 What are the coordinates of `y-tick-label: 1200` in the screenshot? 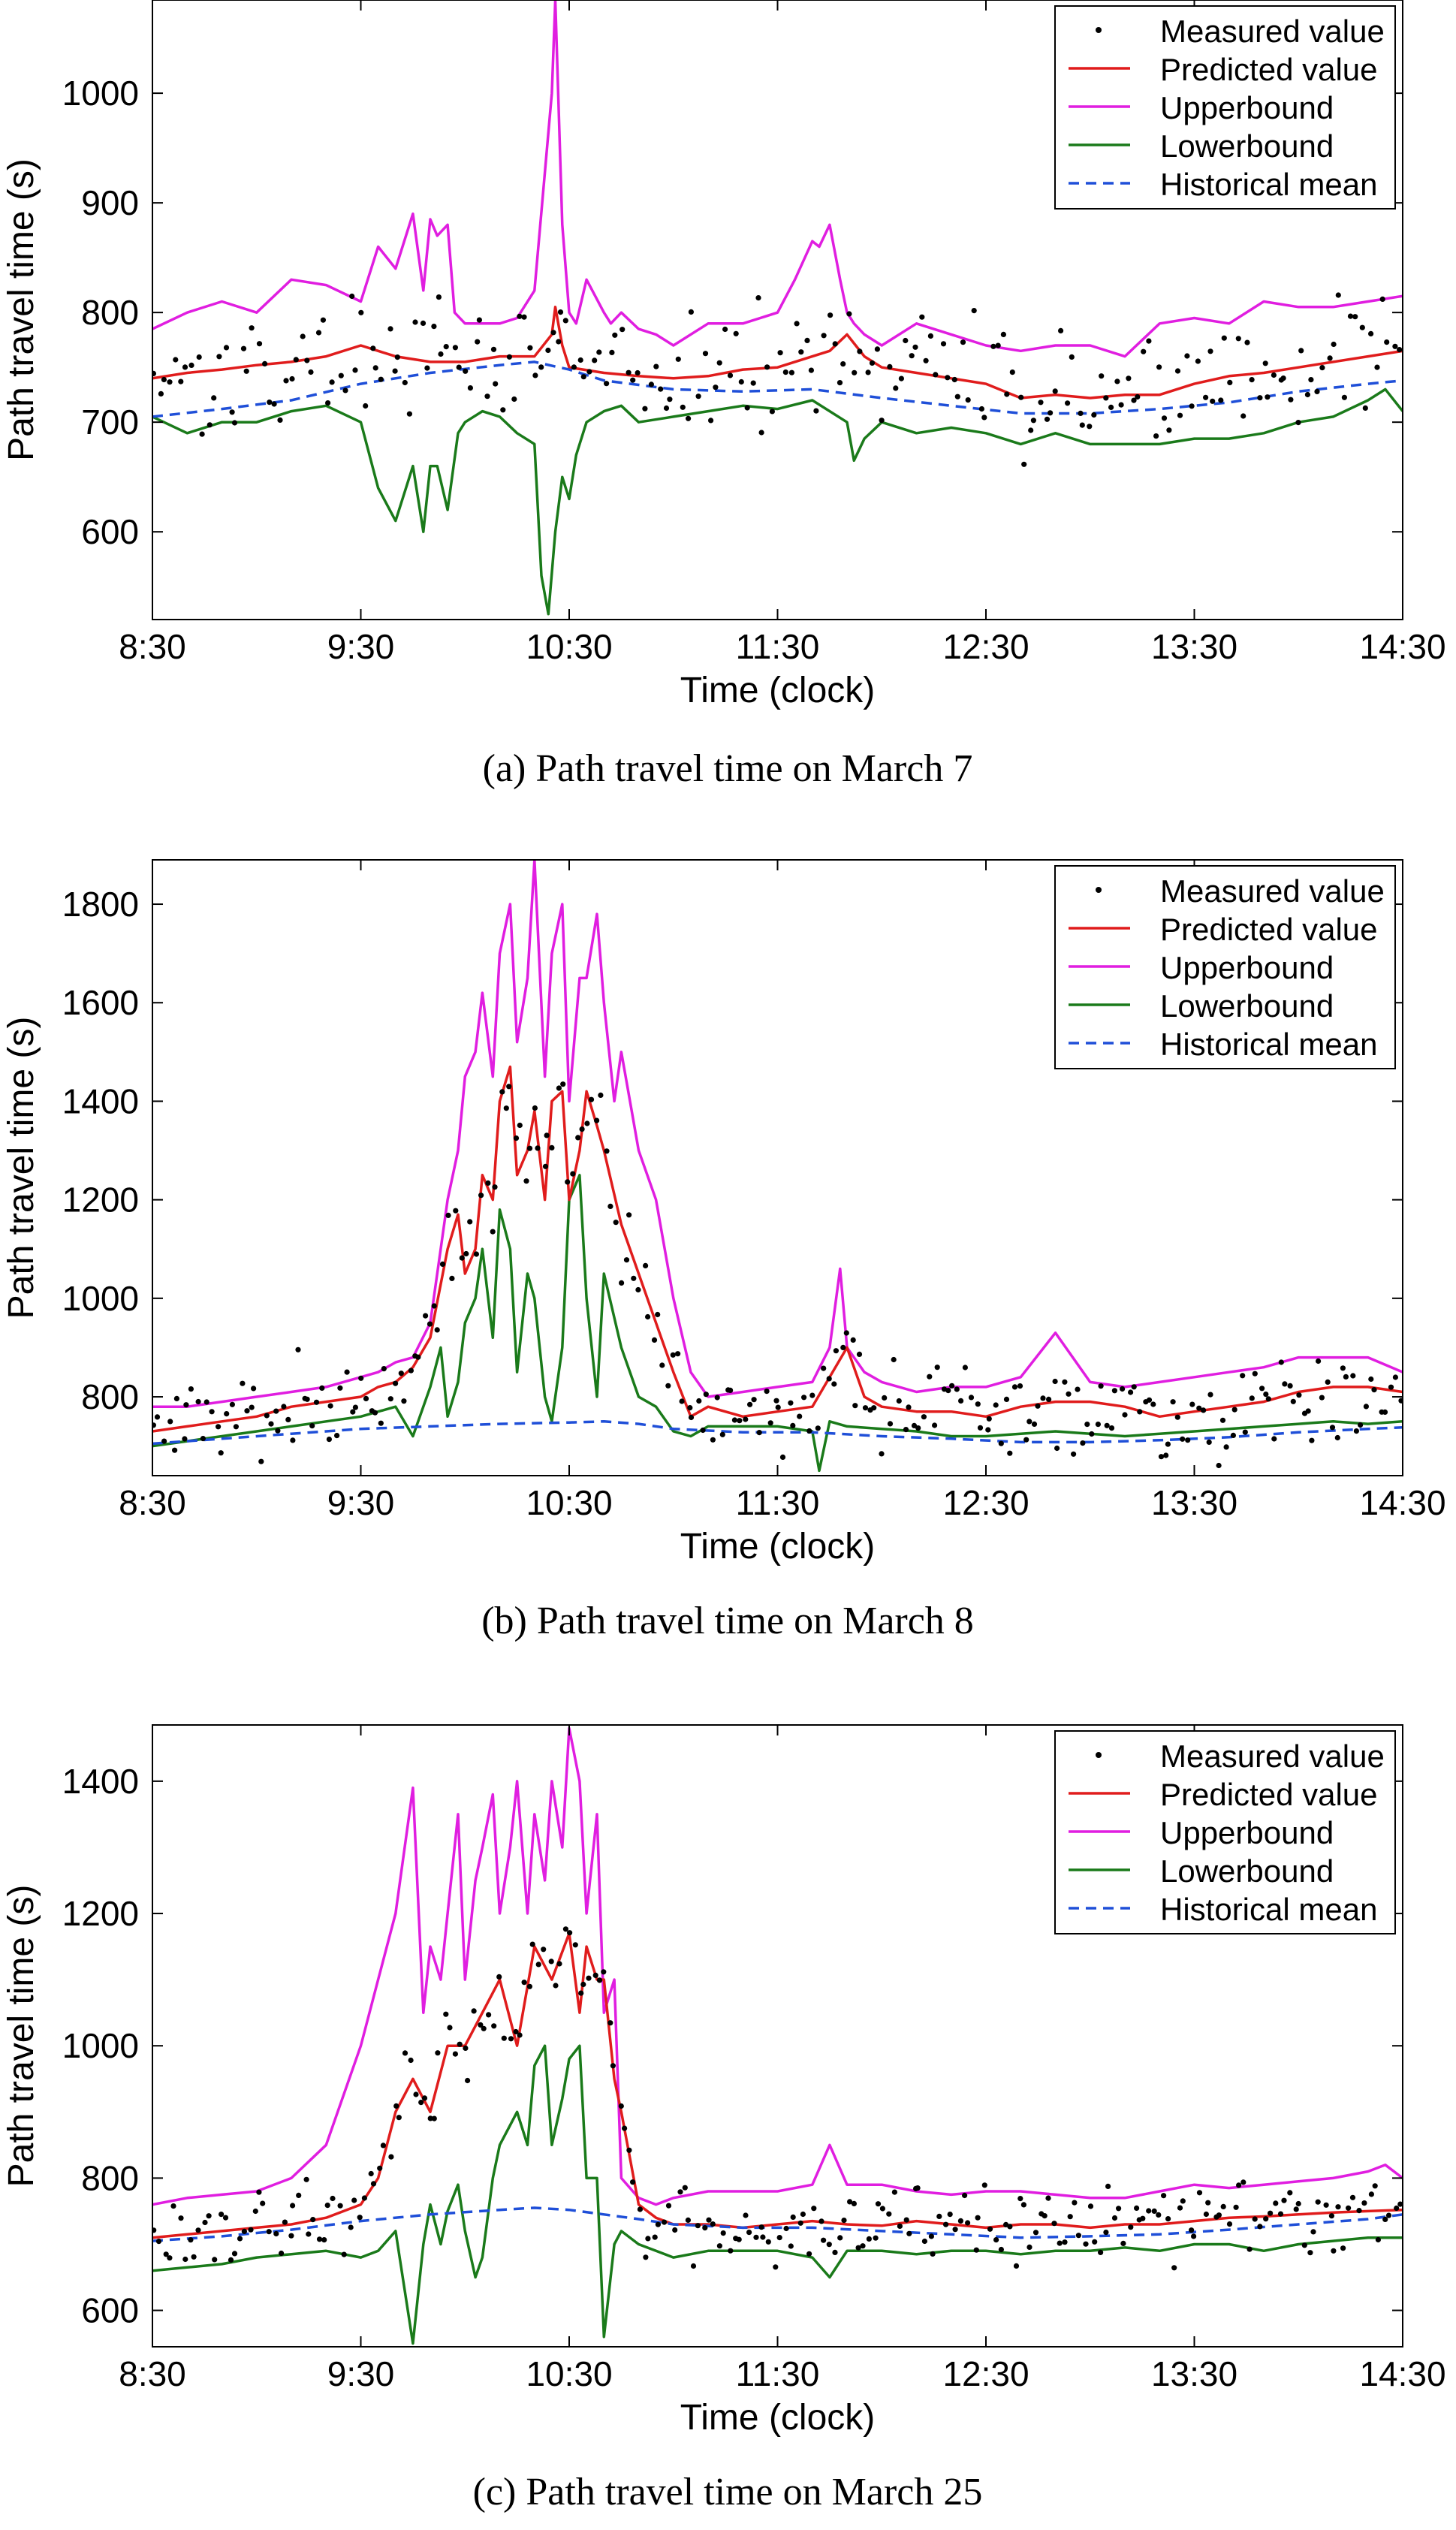 It's located at (100, 1913).